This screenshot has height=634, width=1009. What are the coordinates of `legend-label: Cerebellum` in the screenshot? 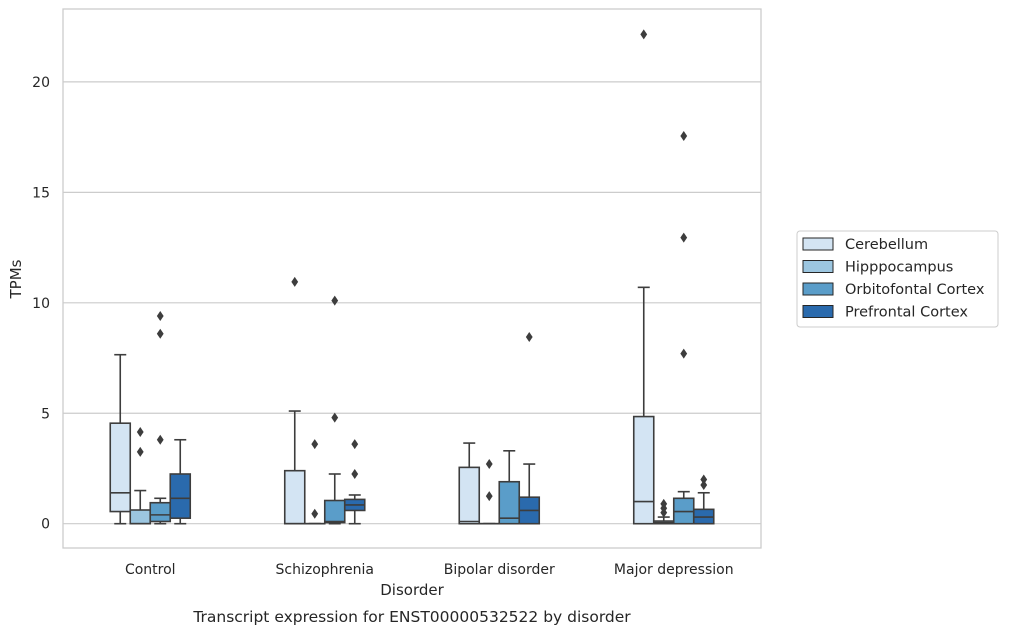 It's located at (886, 245).